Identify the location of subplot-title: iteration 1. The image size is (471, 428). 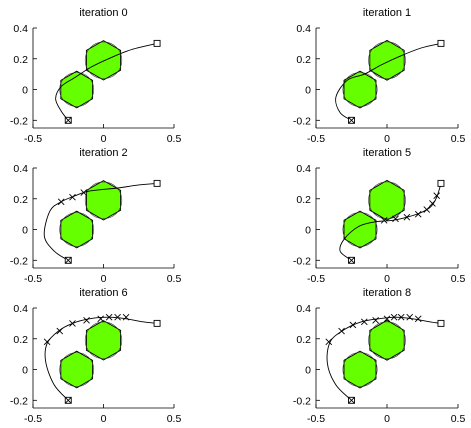
(387, 13).